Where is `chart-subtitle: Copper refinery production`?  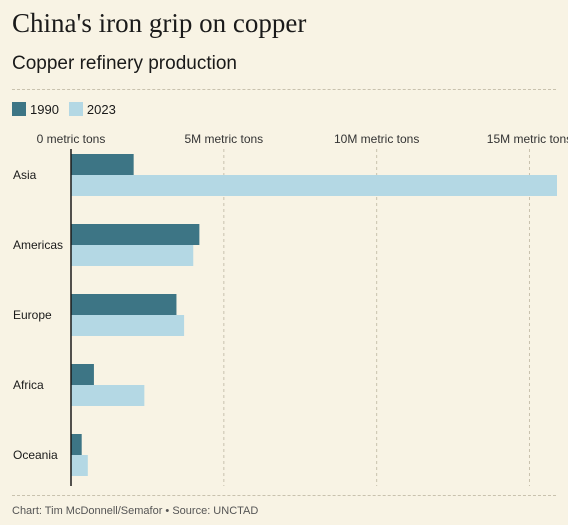
chart-subtitle: Copper refinery production is located at coordinates (124, 63).